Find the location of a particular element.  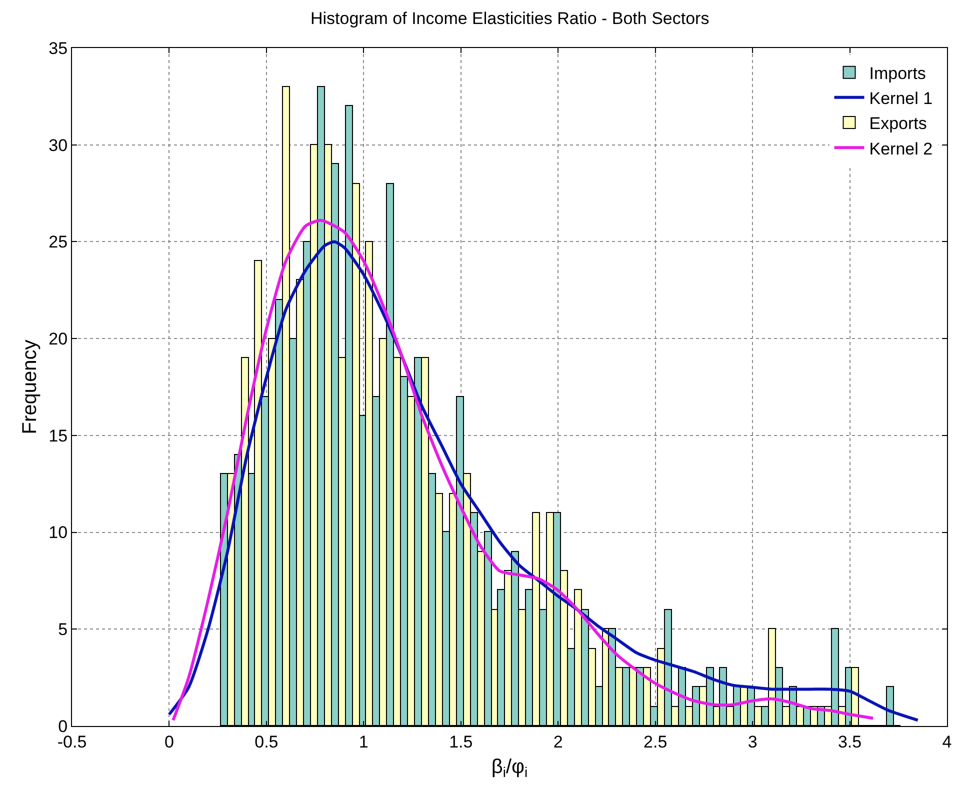

y-tick-label: 10 is located at coordinates (58, 532).